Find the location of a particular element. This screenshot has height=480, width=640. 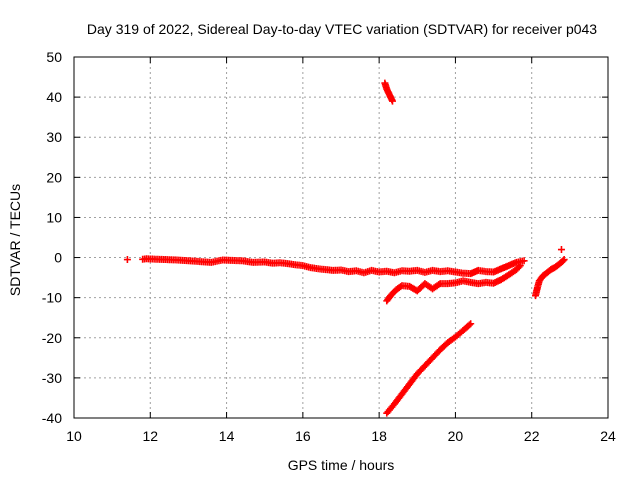

x-tick-labels: 10 12 14 16 18 20 22 24 is located at coordinates (341, 436).